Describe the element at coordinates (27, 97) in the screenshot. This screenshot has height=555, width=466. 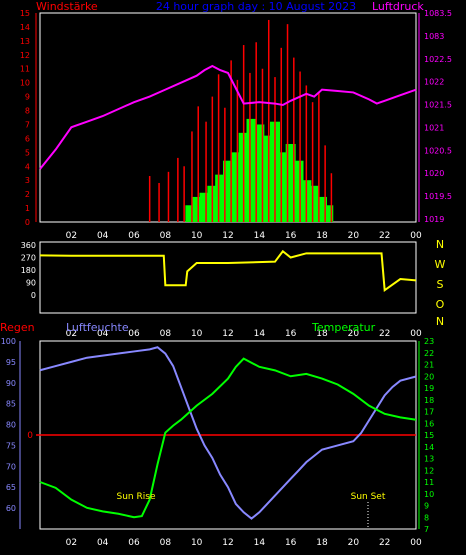
I see `wind-axis-tick-label: 9` at that location.